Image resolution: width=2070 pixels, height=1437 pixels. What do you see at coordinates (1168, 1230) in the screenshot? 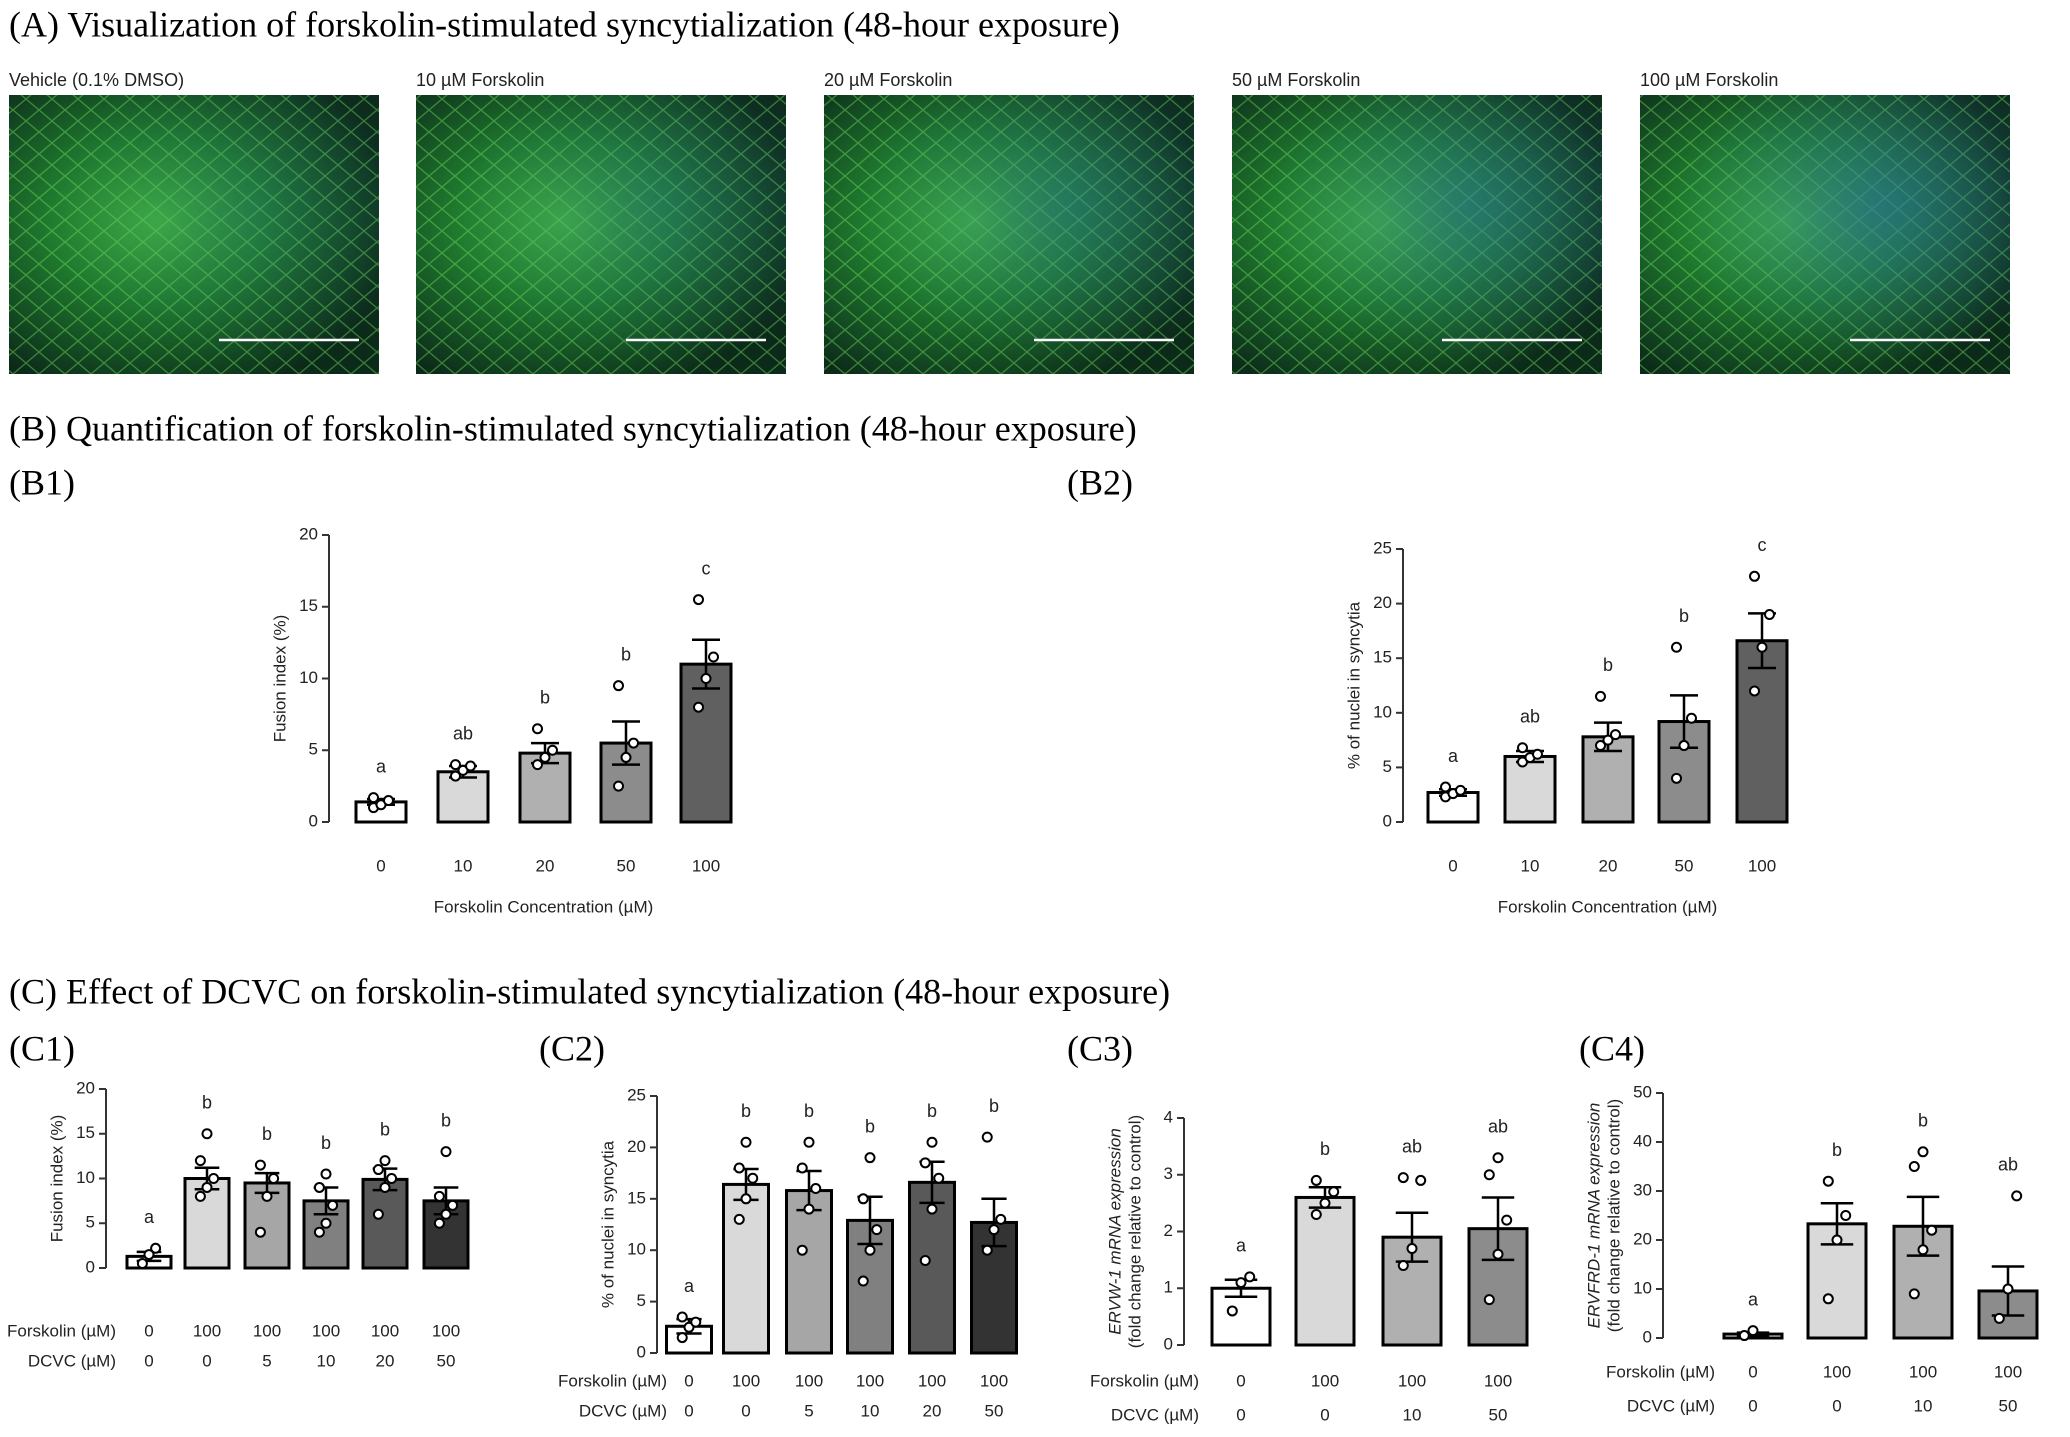
I see `y-tick-label: 2` at bounding box center [1168, 1230].